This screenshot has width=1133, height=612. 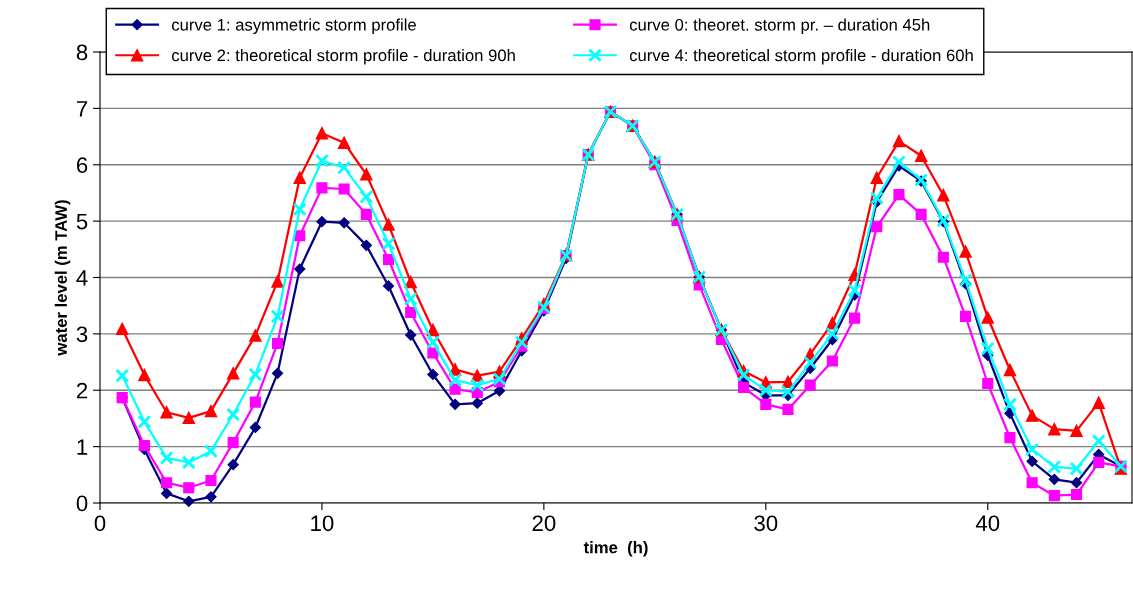 What do you see at coordinates (82, 221) in the screenshot?
I see `y-tick-label: 5` at bounding box center [82, 221].